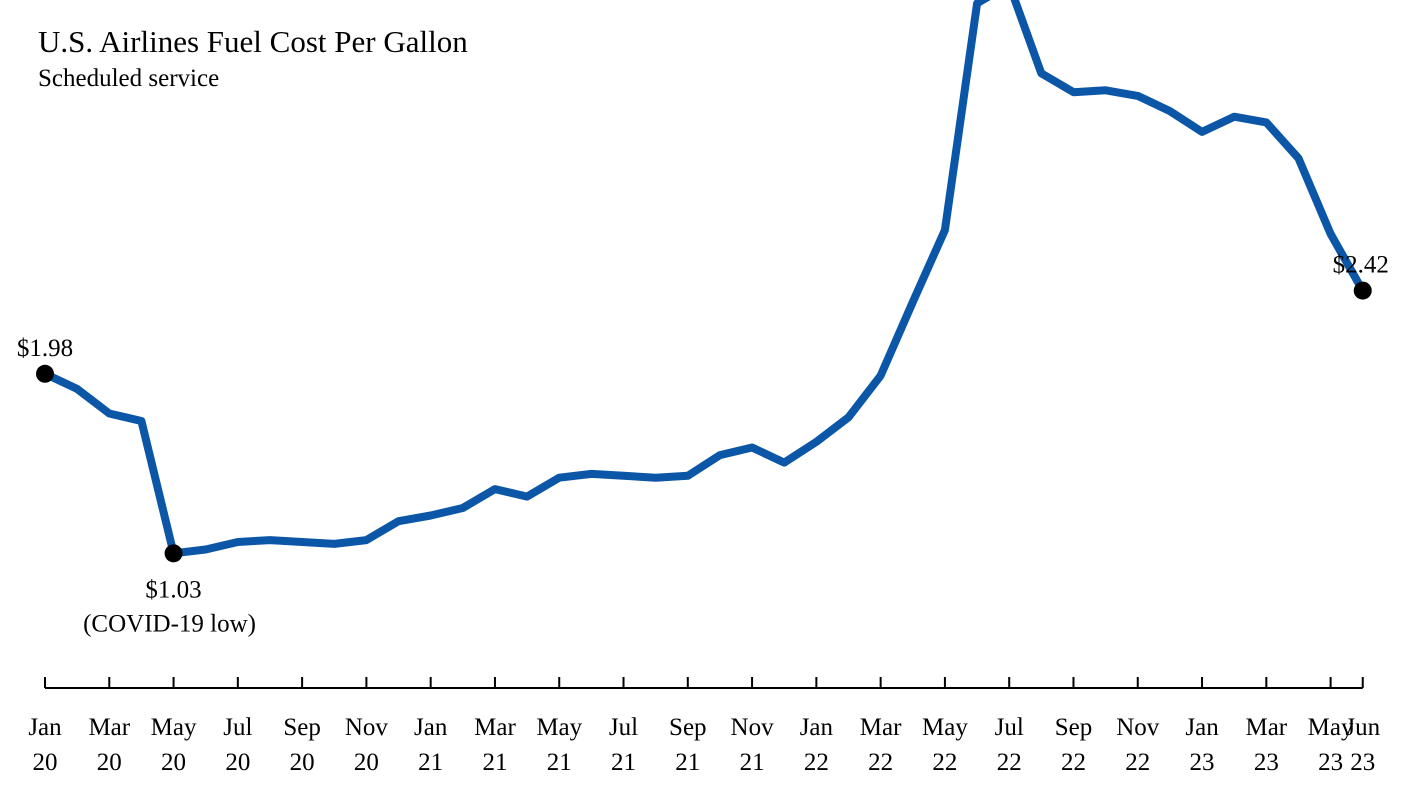 The image size is (1403, 793). Describe the element at coordinates (1362, 727) in the screenshot. I see `x-tick-label: Jun` at that location.